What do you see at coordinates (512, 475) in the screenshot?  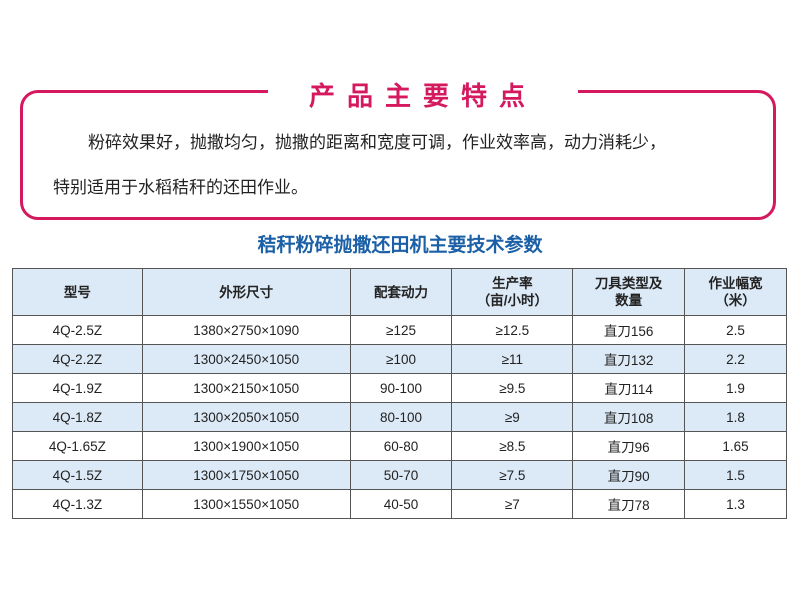 I see `table-cell: ≥7.5` at bounding box center [512, 475].